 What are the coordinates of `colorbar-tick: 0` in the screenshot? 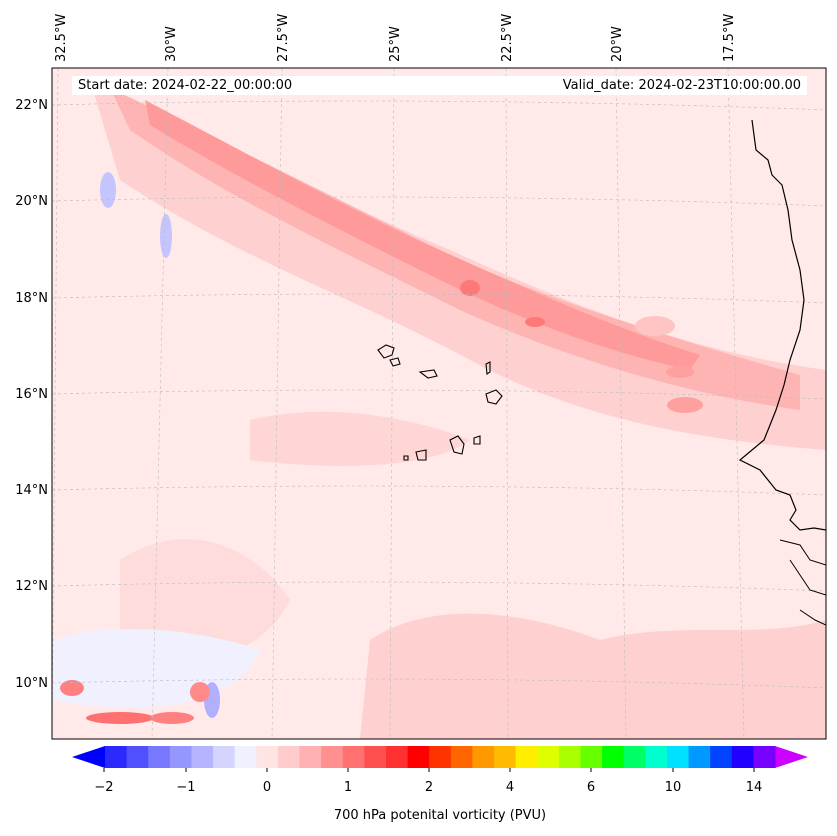 It's located at (267, 787).